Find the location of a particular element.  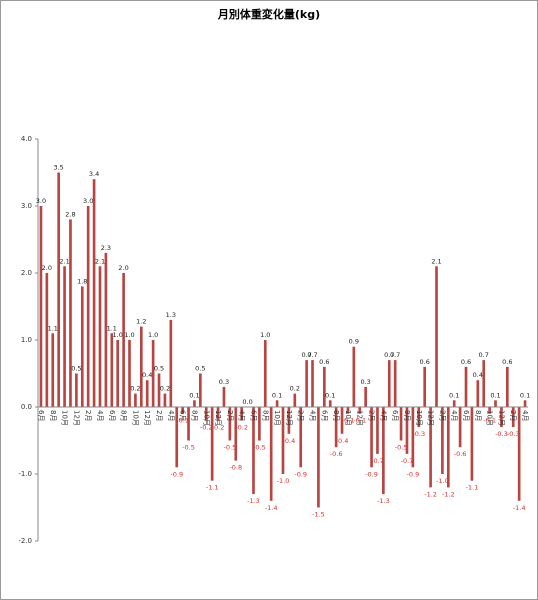

value-label: -1.5 is located at coordinates (318, 515).